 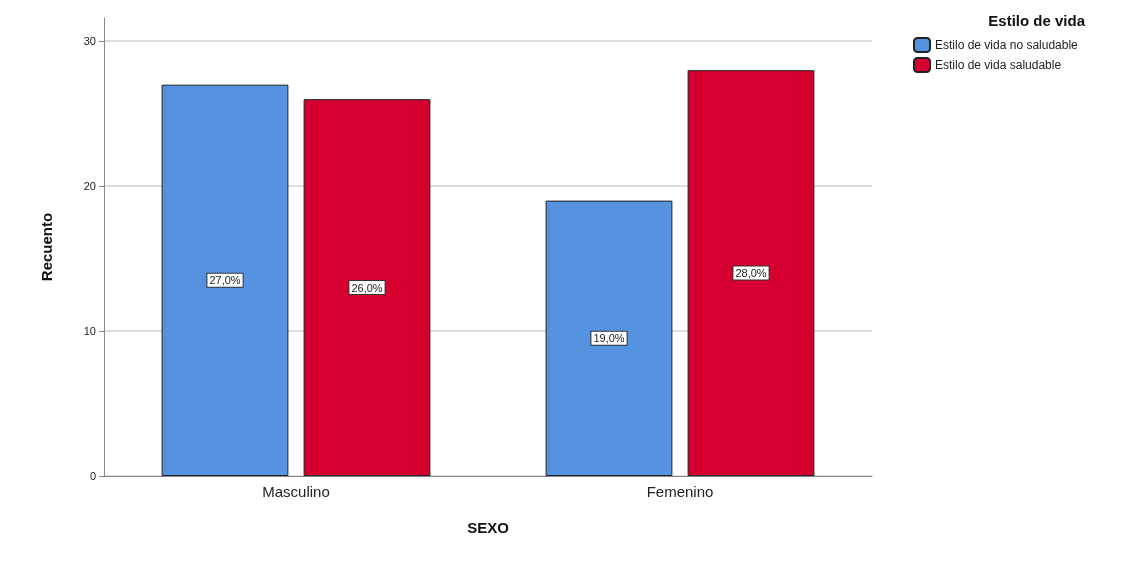 I want to click on x-tick-label: Femenino, so click(x=680, y=491).